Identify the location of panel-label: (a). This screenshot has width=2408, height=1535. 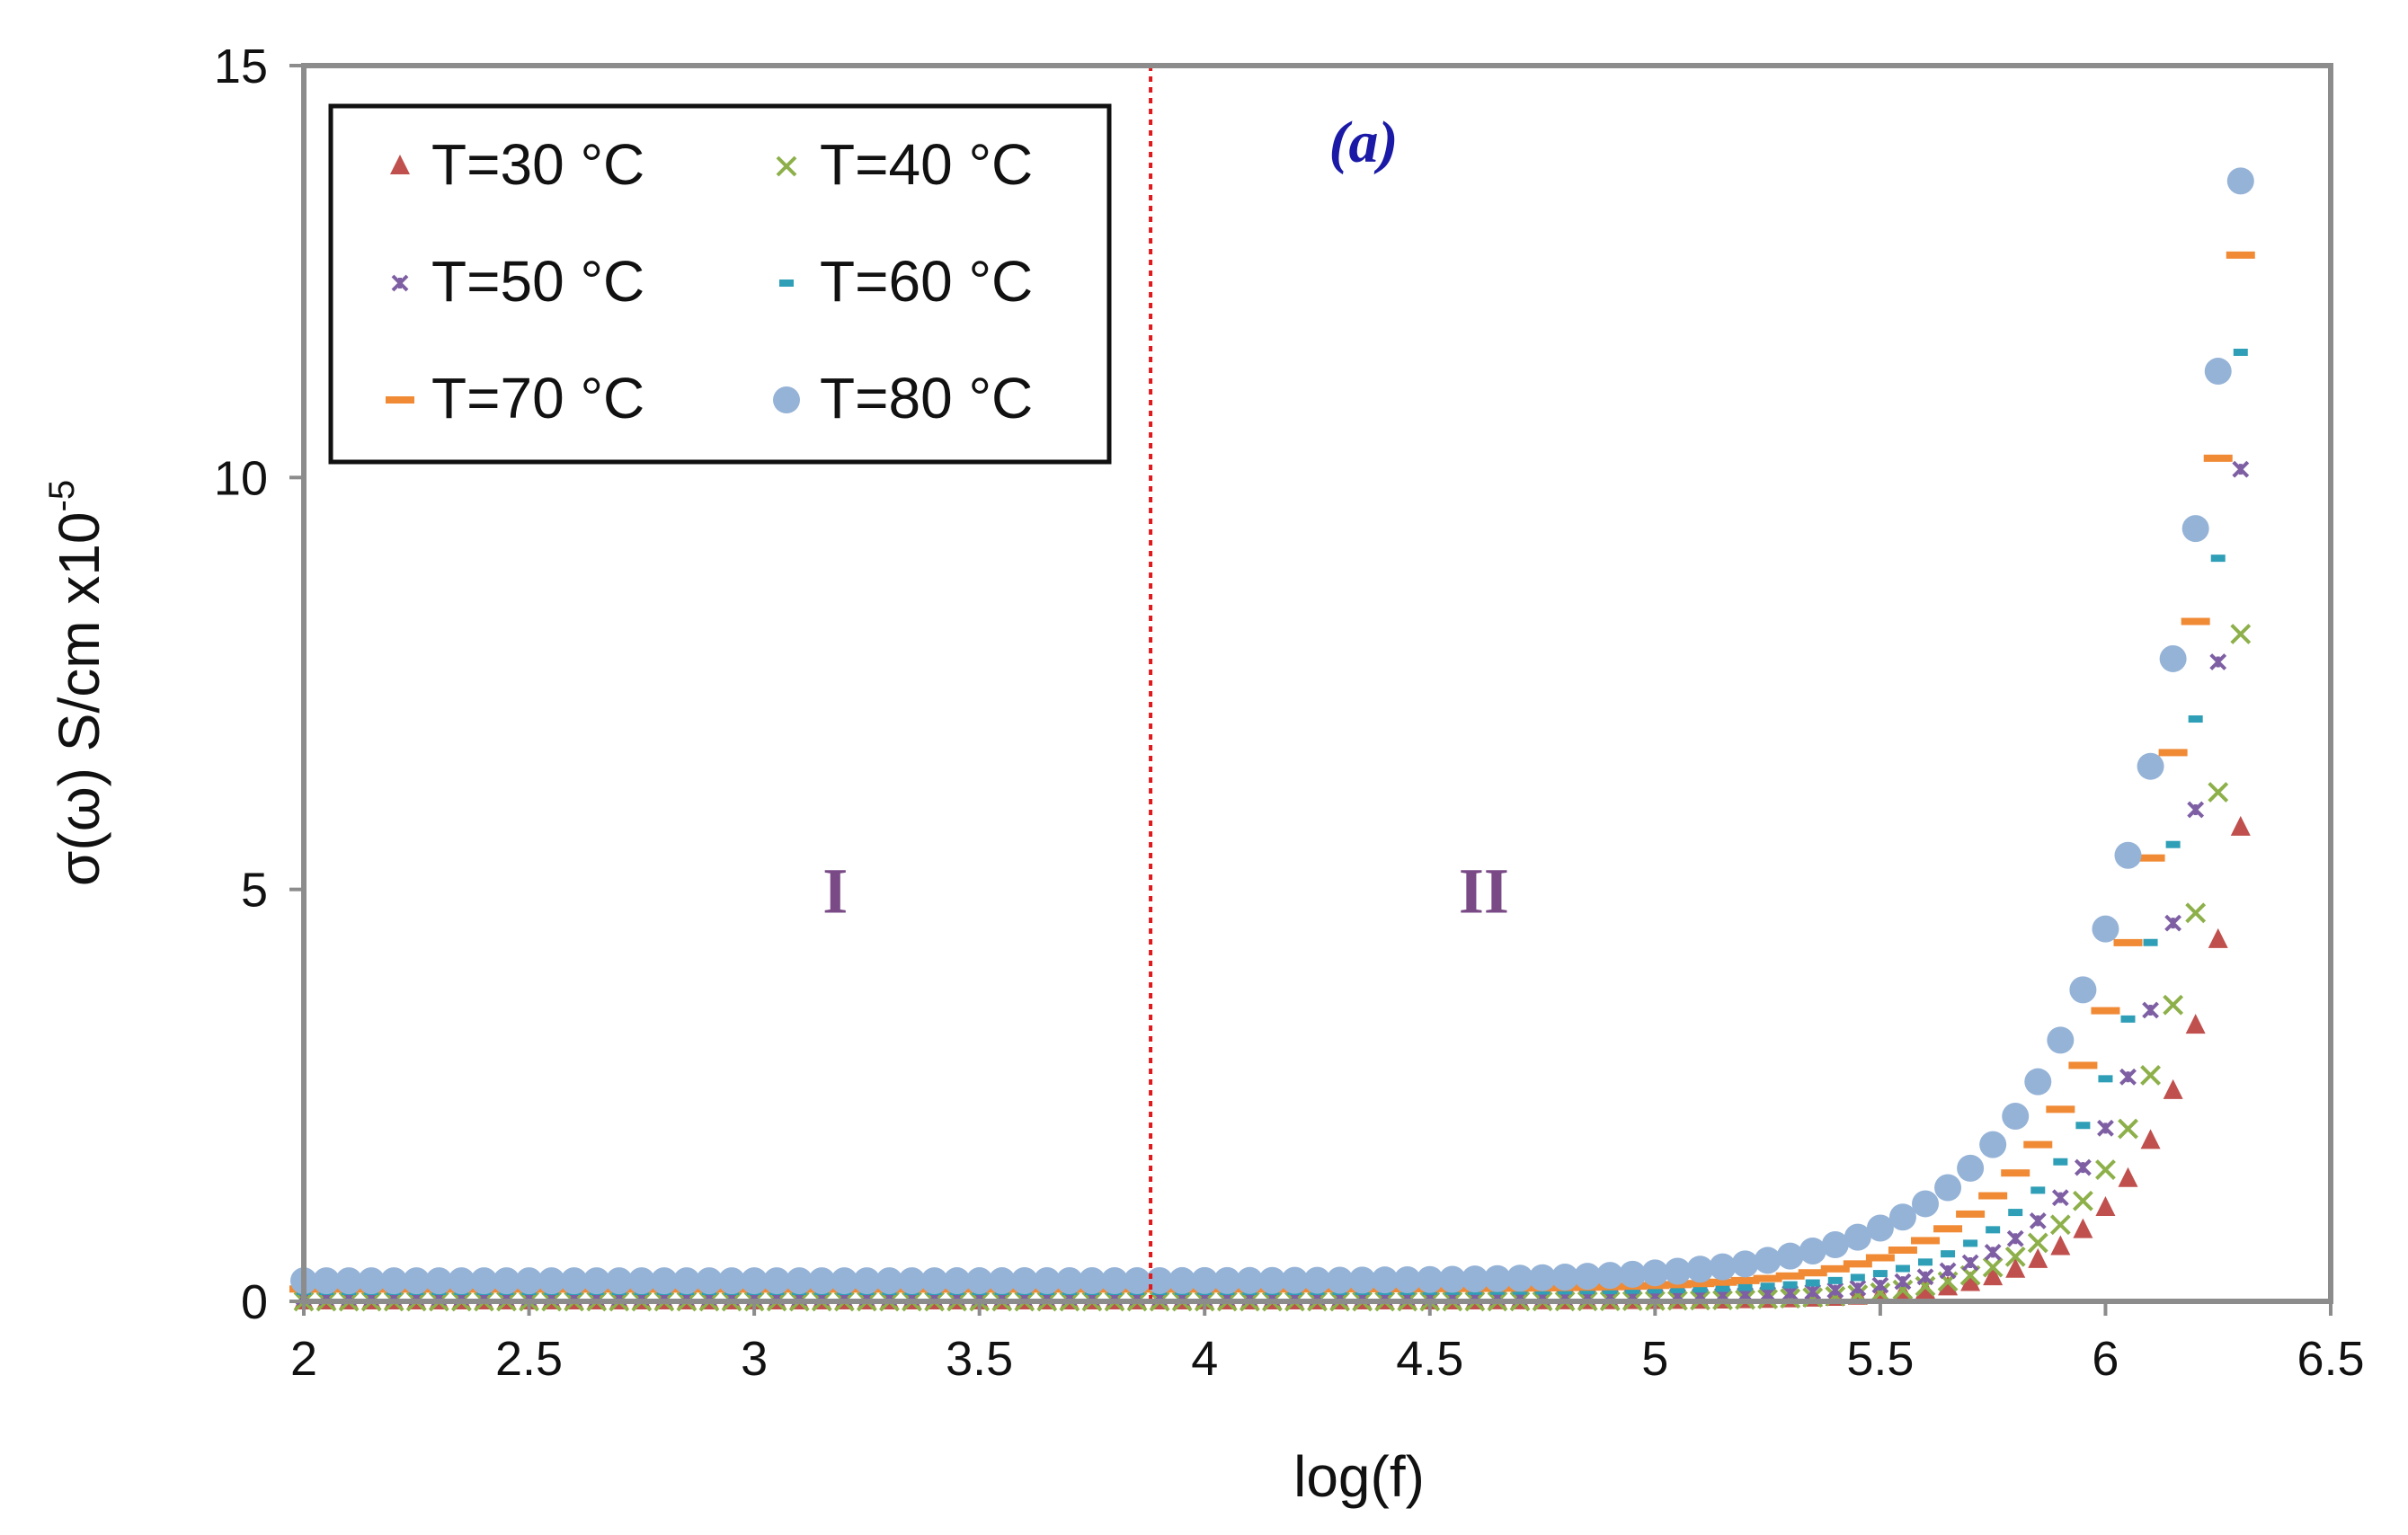
(1364, 142).